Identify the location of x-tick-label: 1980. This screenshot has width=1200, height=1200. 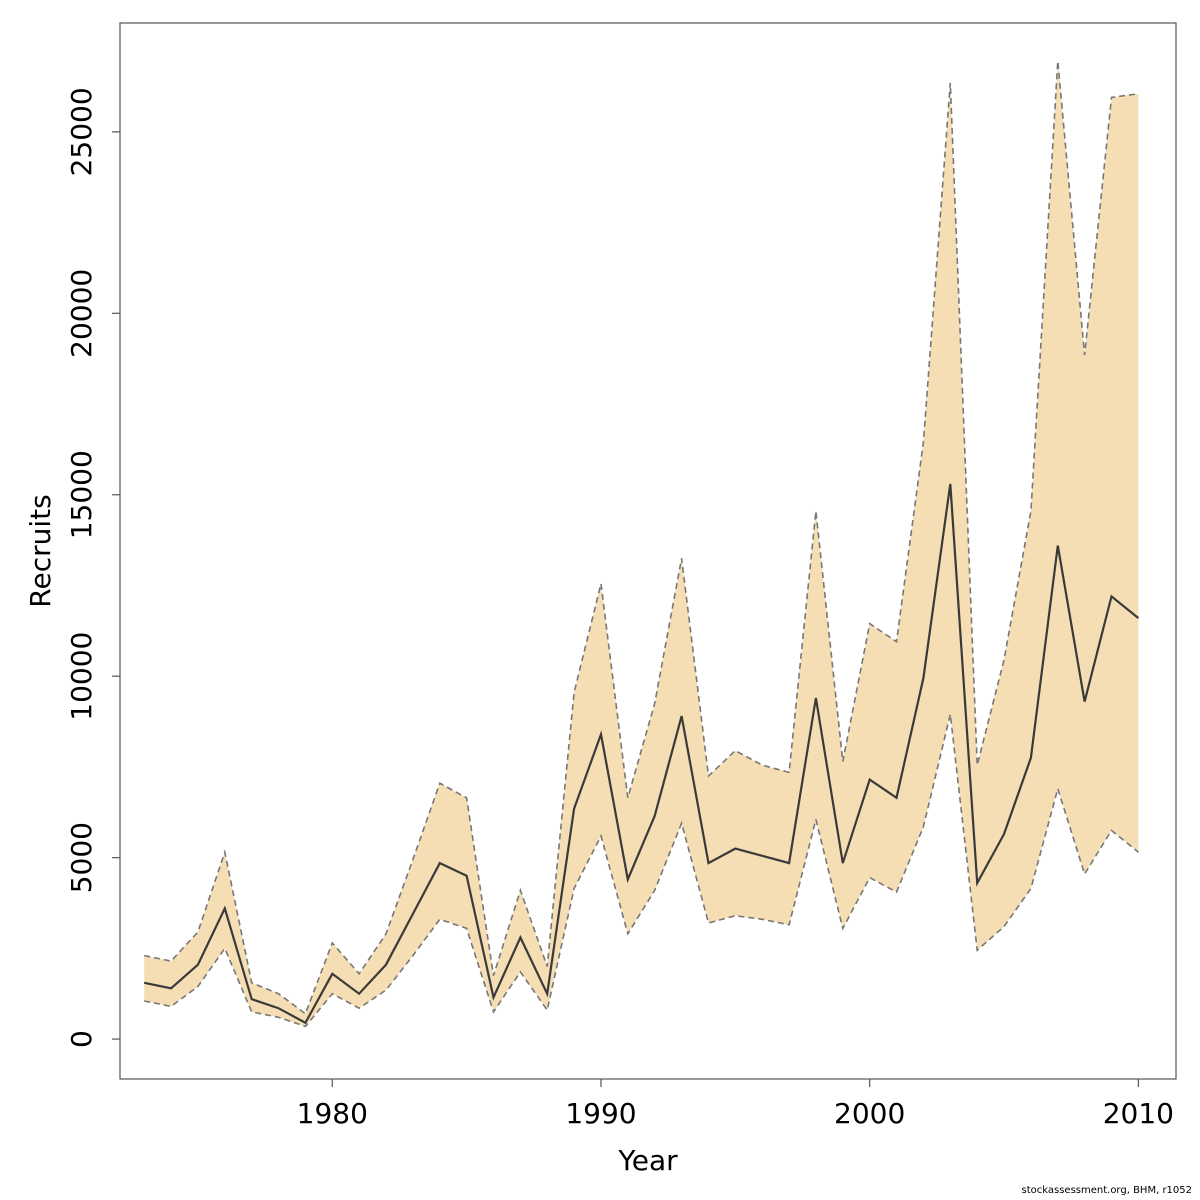
(332, 1113).